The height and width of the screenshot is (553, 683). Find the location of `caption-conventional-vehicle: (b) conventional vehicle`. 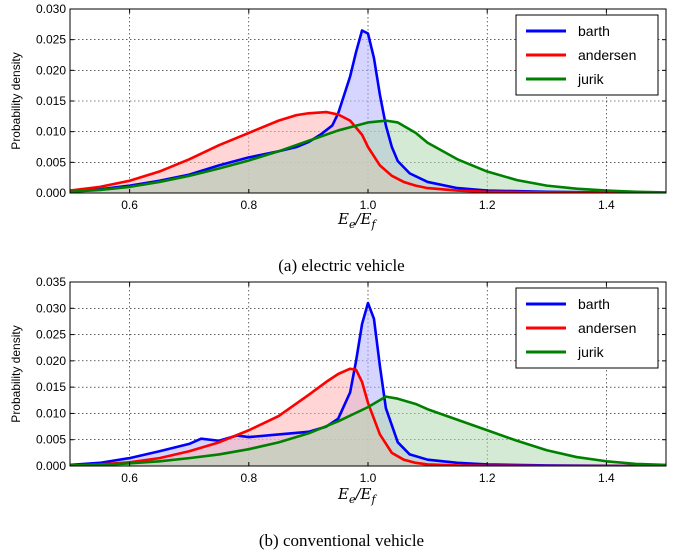

caption-conventional-vehicle: (b) conventional vehicle is located at coordinates (341, 540).